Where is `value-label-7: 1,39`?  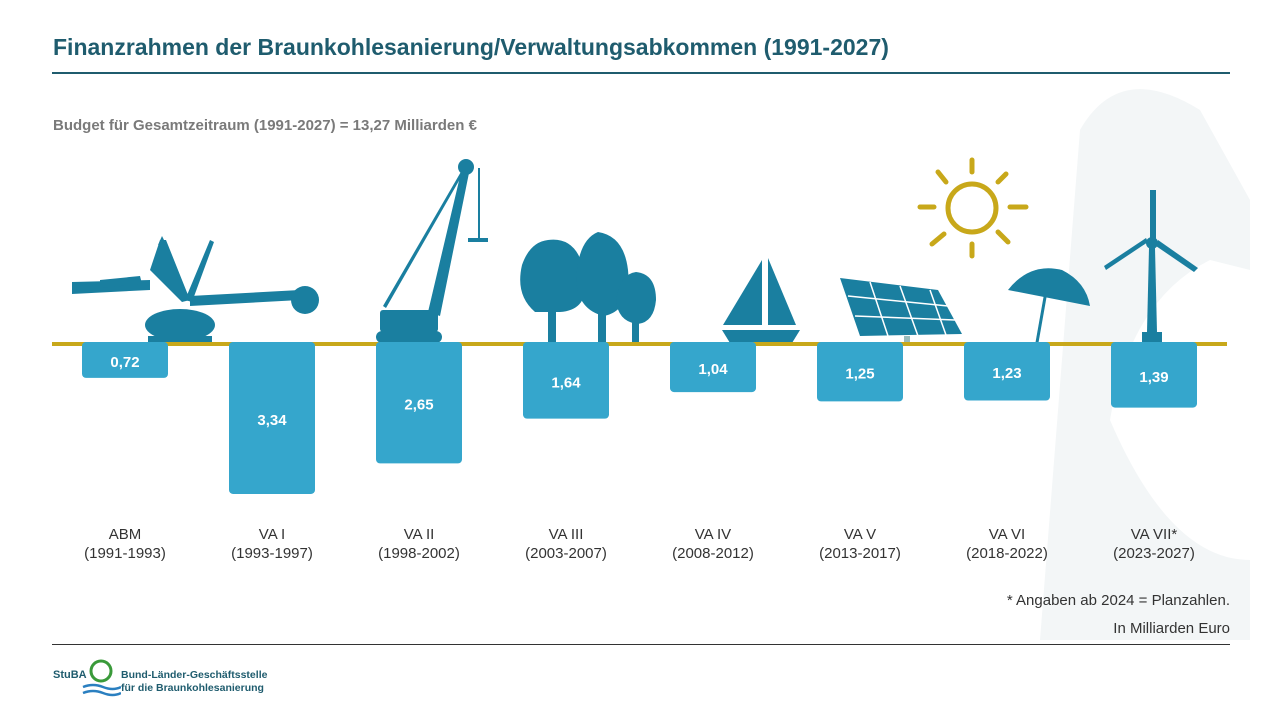 value-label-7: 1,39 is located at coordinates (1153, 377).